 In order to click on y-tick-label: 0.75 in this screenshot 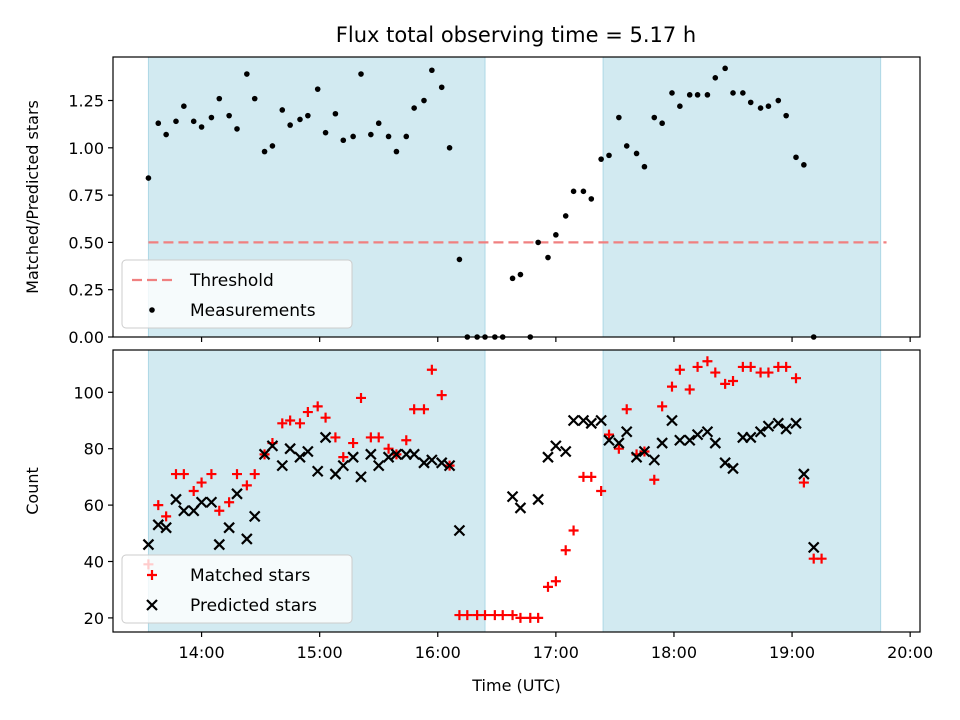, I will do `click(86, 195)`.